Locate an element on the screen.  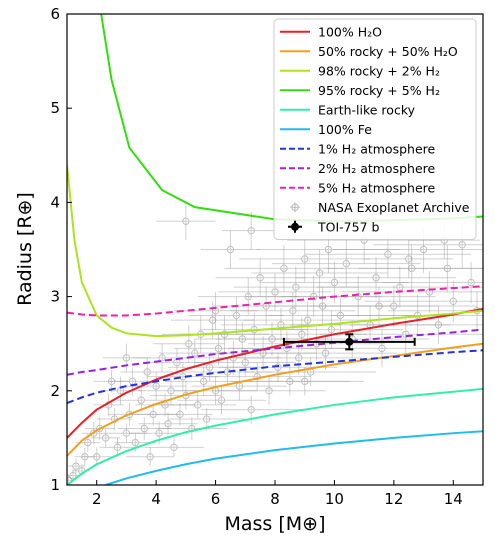
legend-label: 95% rocky + 5% H₂ is located at coordinates (379, 90).